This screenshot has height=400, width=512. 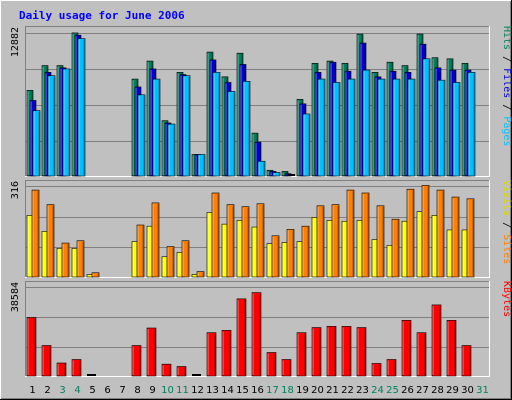 What do you see at coordinates (506, 38) in the screenshot?
I see `legend-label-part-0: Hits` at bounding box center [506, 38].